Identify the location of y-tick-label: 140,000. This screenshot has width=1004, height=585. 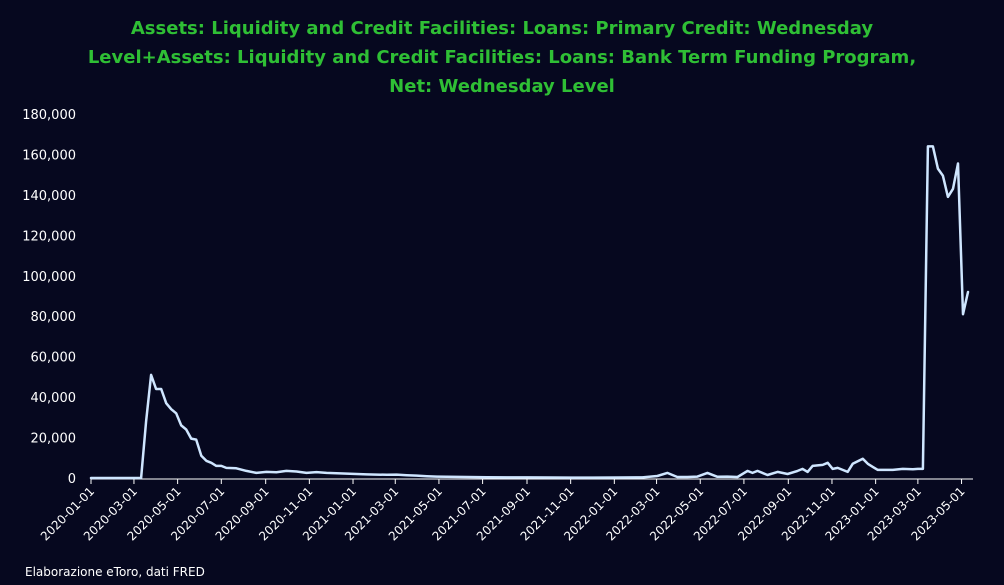
(49, 196).